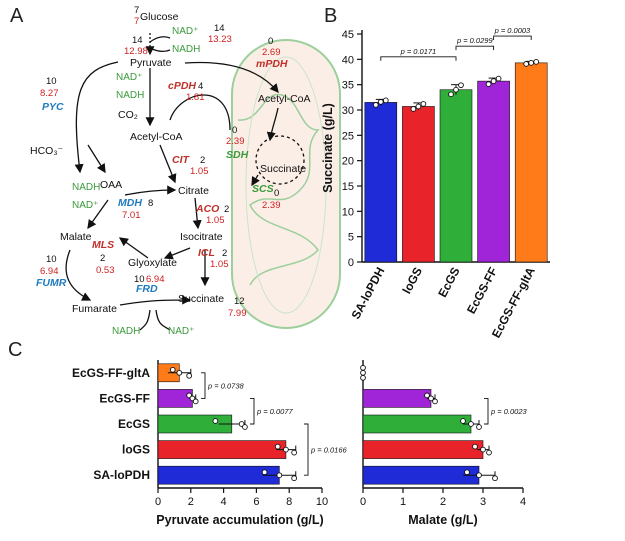 Image resolution: width=625 pixels, height=541 pixels. What do you see at coordinates (348, 187) in the screenshot?
I see `y-tick-label: 15` at bounding box center [348, 187].